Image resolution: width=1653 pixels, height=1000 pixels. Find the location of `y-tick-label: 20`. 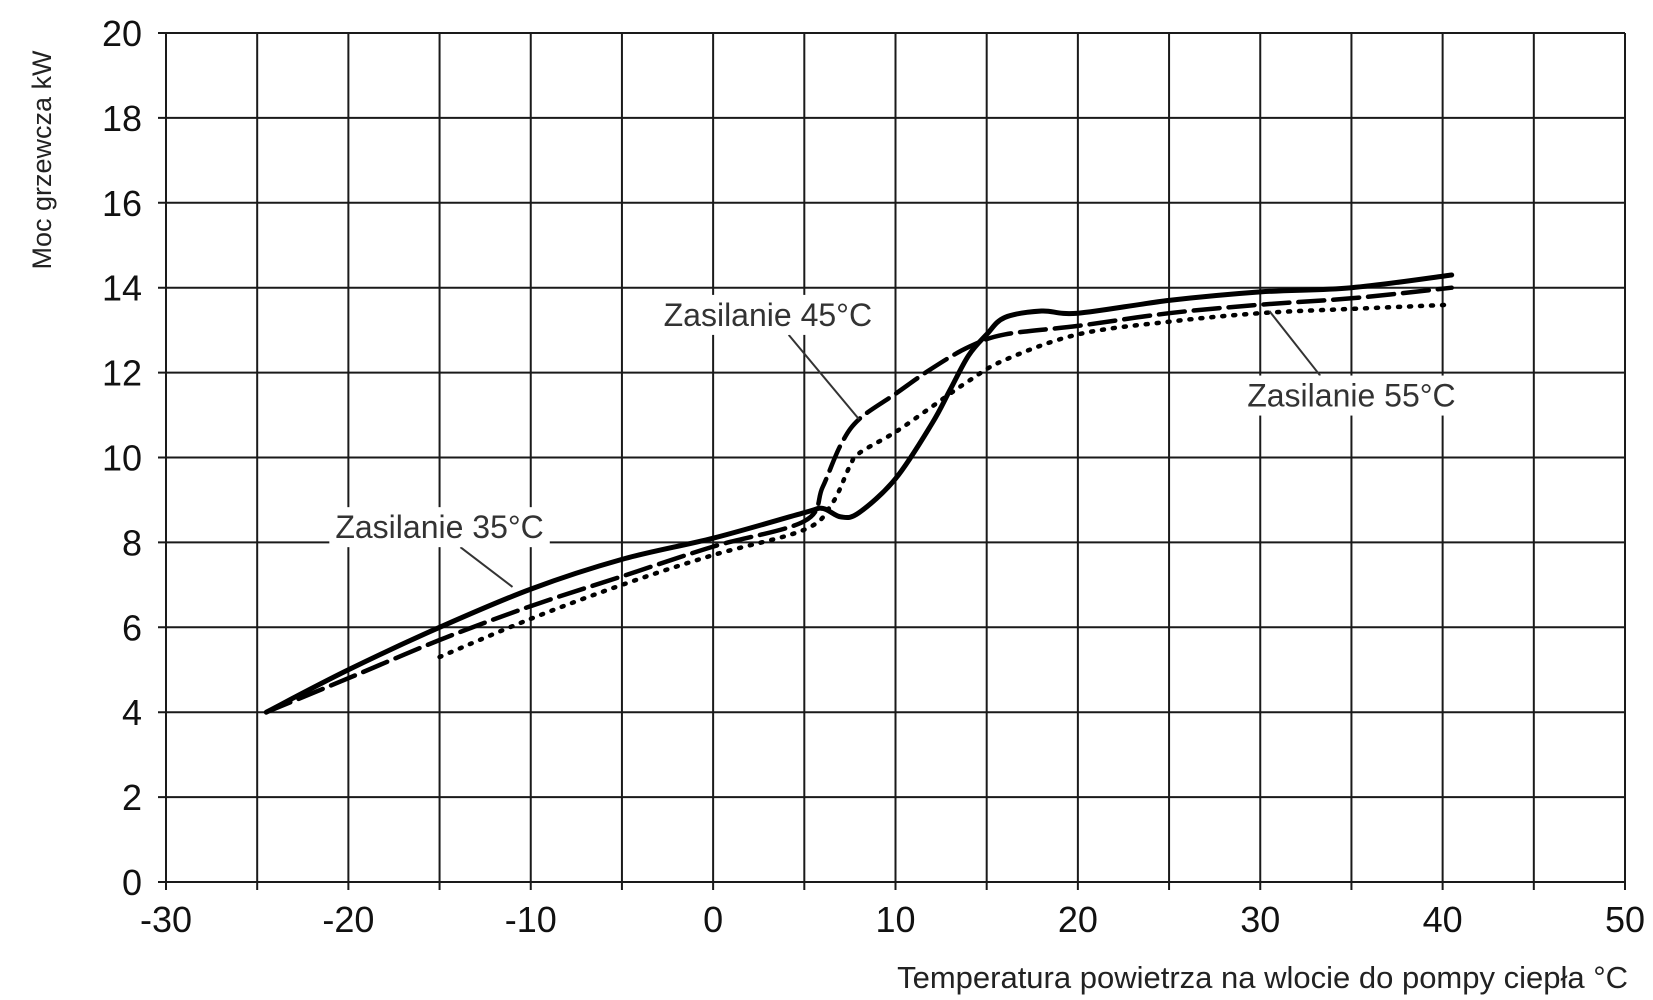

y-tick-label: 20 is located at coordinates (122, 33).